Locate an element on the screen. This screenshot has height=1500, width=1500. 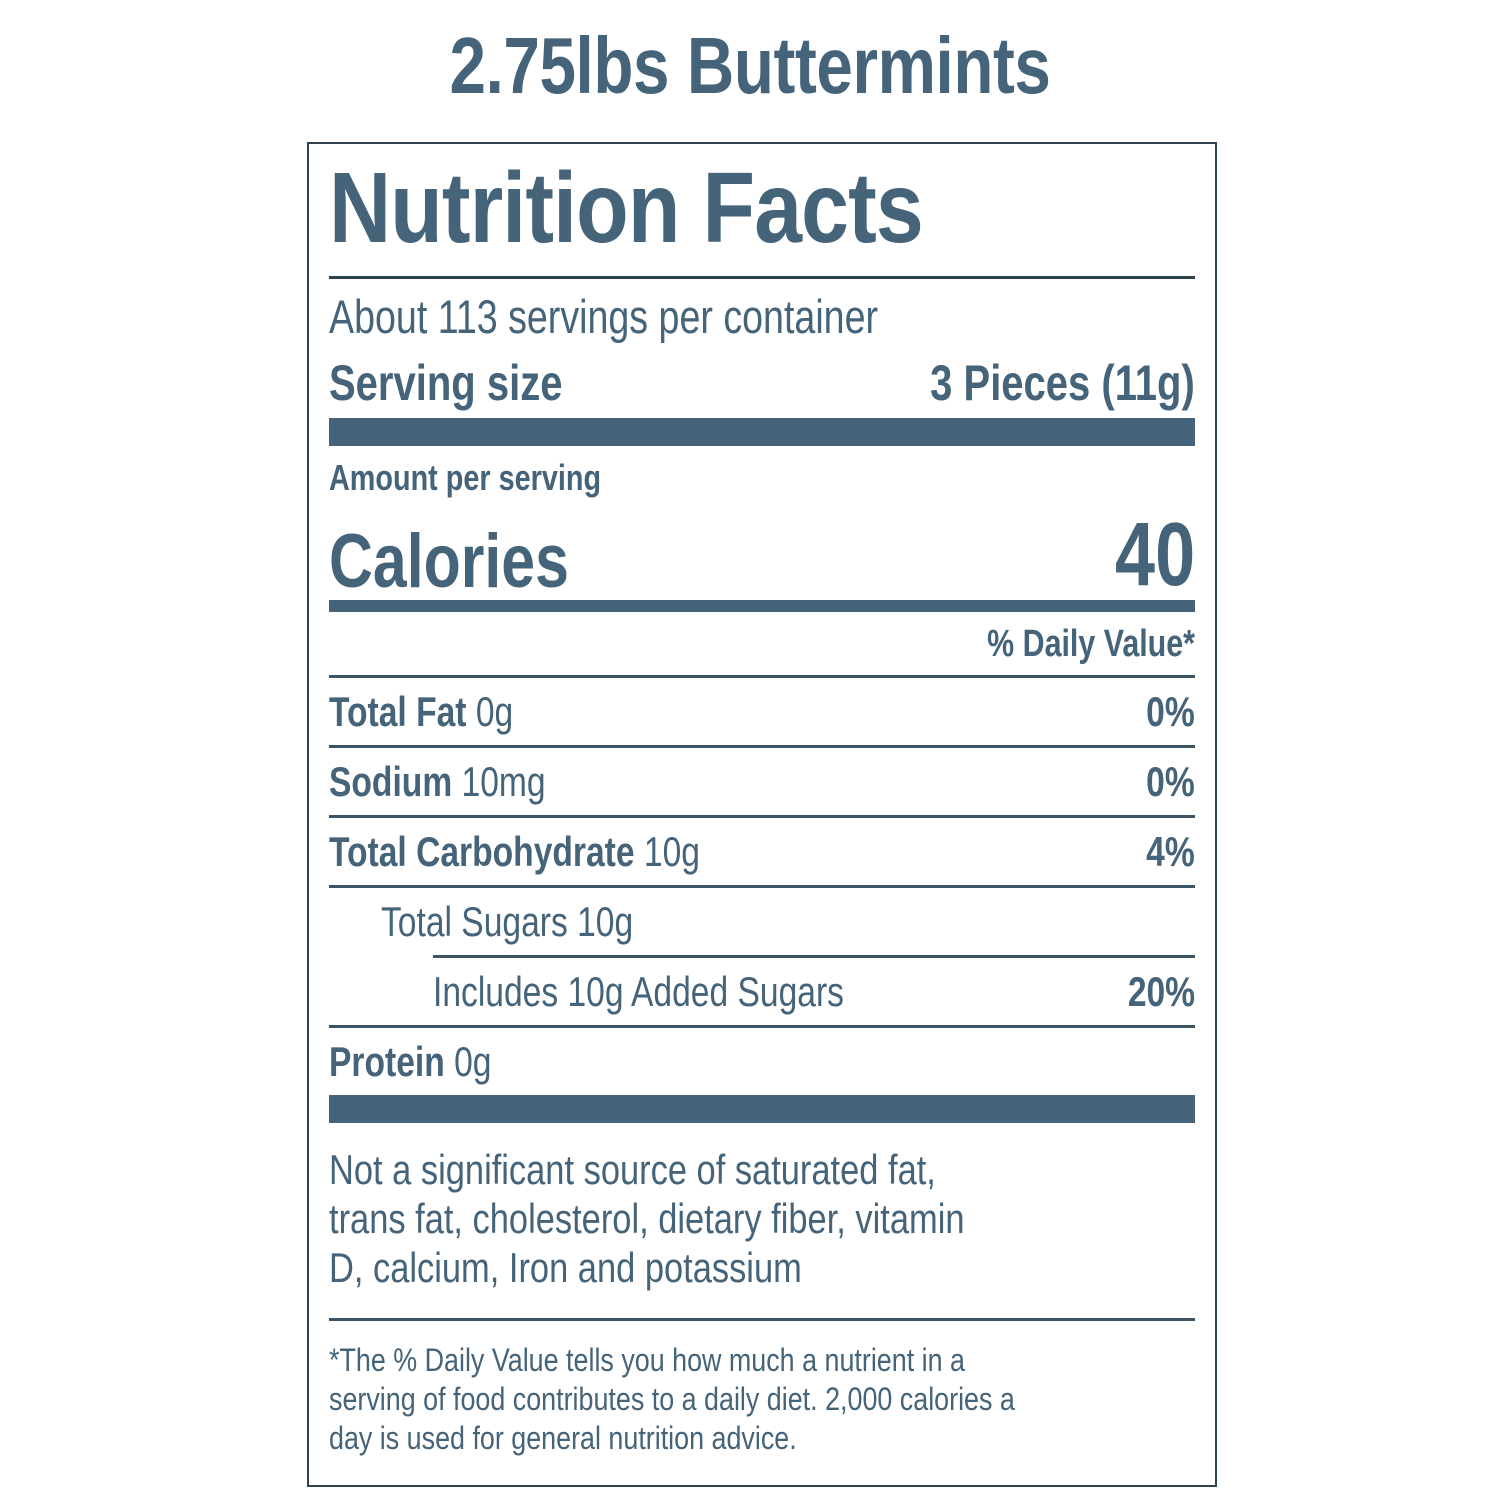
servings-per-container: About 113 servings per container is located at coordinates (762, 314).